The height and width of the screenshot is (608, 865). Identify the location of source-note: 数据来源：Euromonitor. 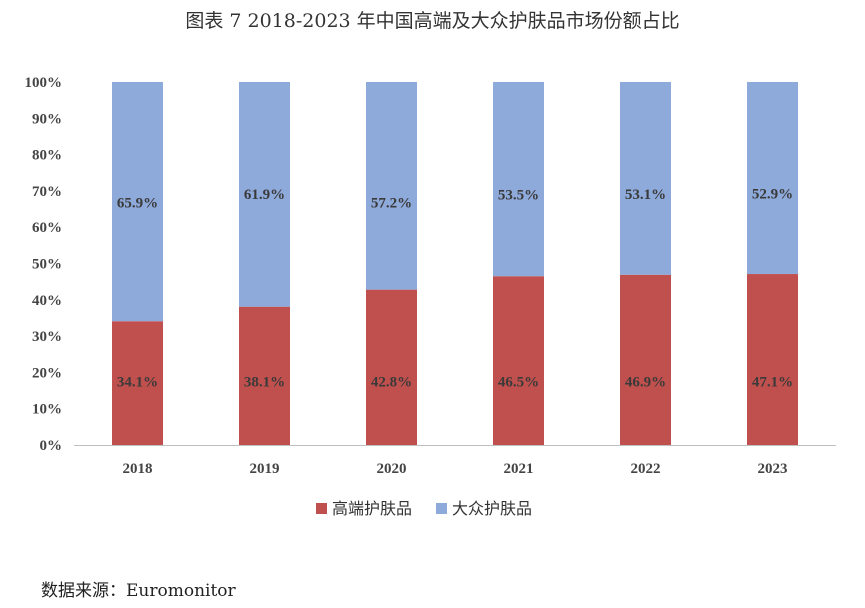
(138, 591).